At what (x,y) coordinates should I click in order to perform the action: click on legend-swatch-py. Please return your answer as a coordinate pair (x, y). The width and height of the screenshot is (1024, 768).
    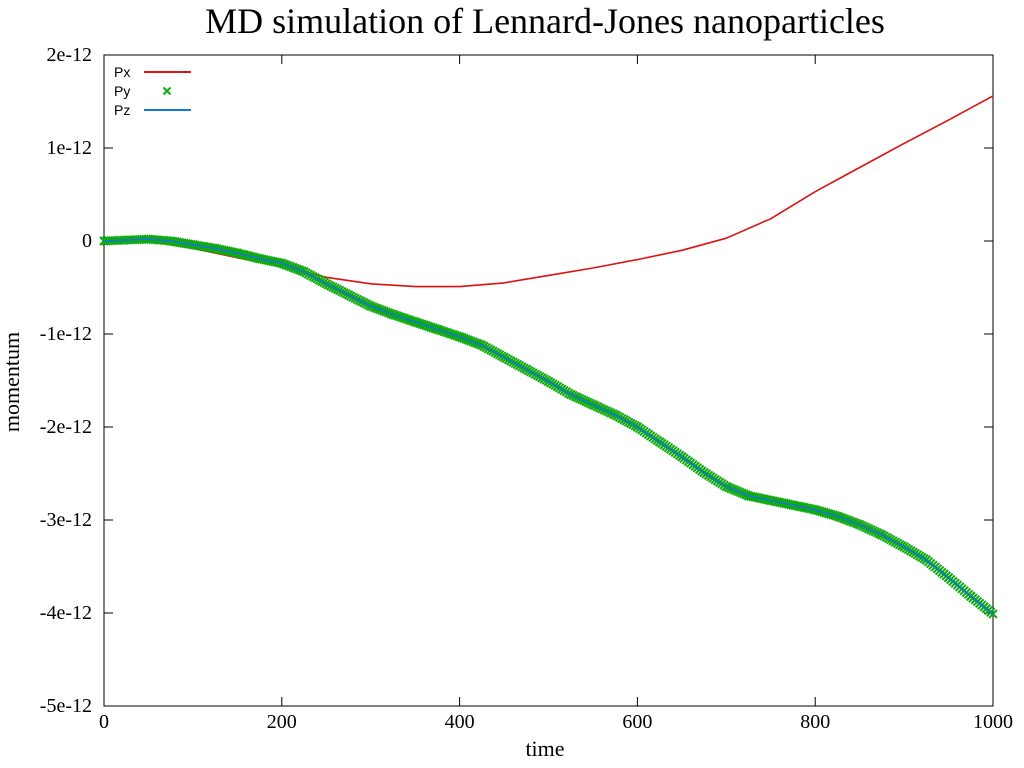
    Looking at the image, I should click on (167, 91).